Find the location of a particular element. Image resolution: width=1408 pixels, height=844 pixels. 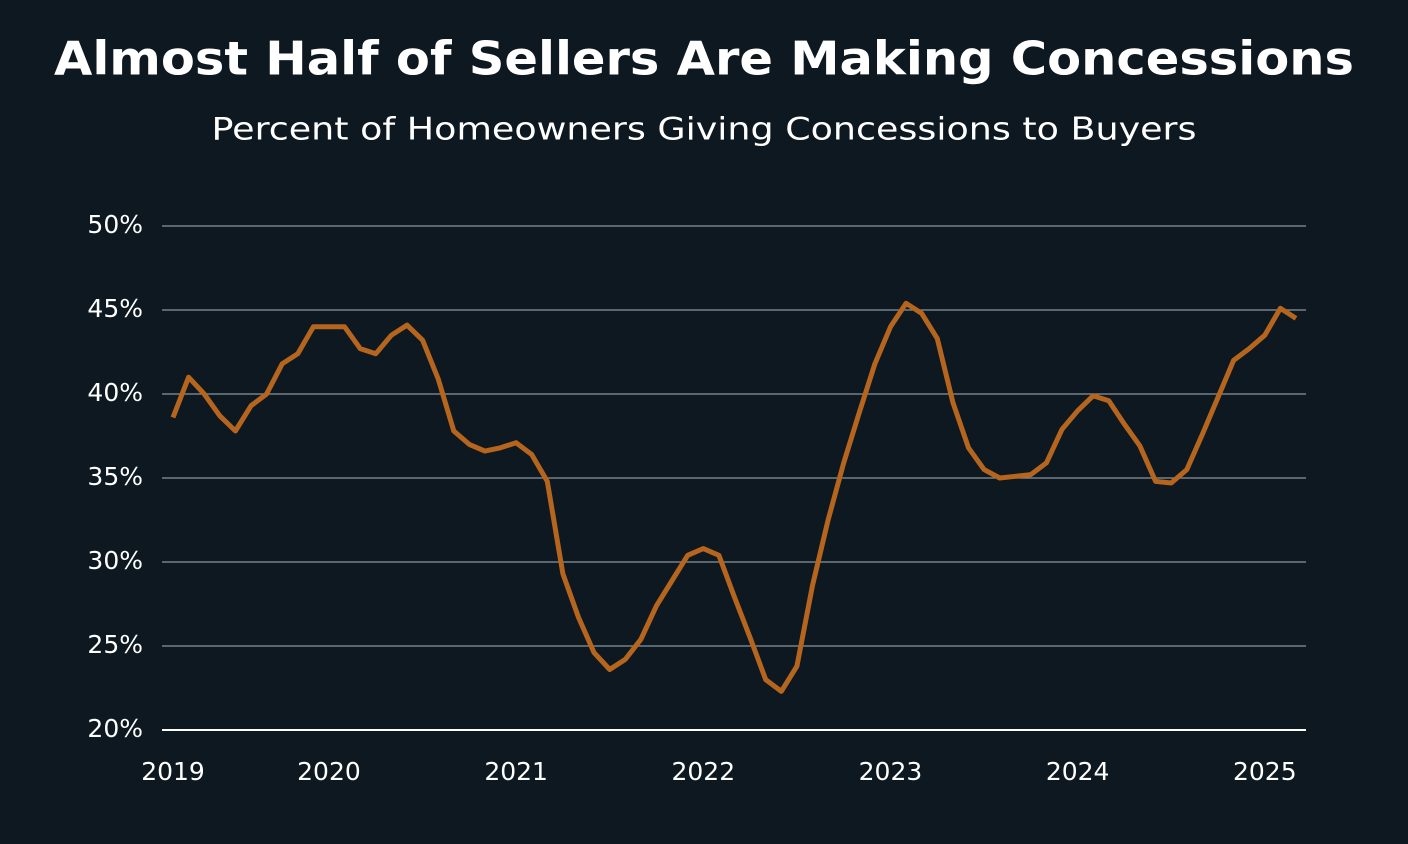

y-tick-label: 20% is located at coordinates (115, 728).